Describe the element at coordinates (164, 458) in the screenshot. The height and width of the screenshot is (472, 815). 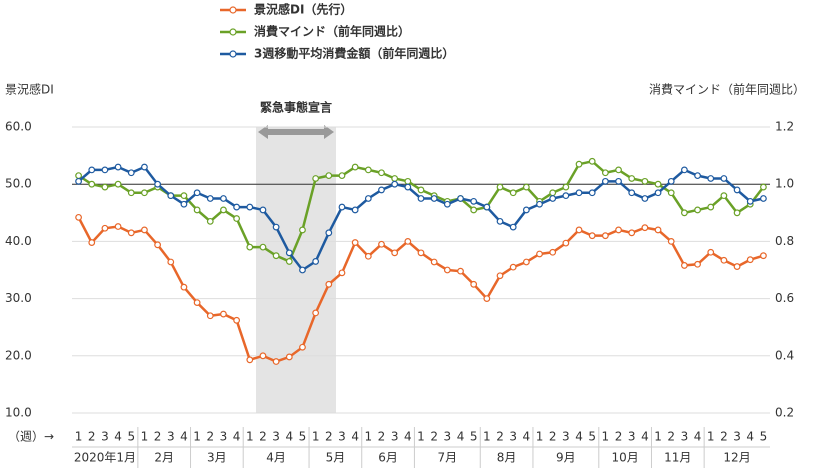
I see `month-label: 2月` at that location.